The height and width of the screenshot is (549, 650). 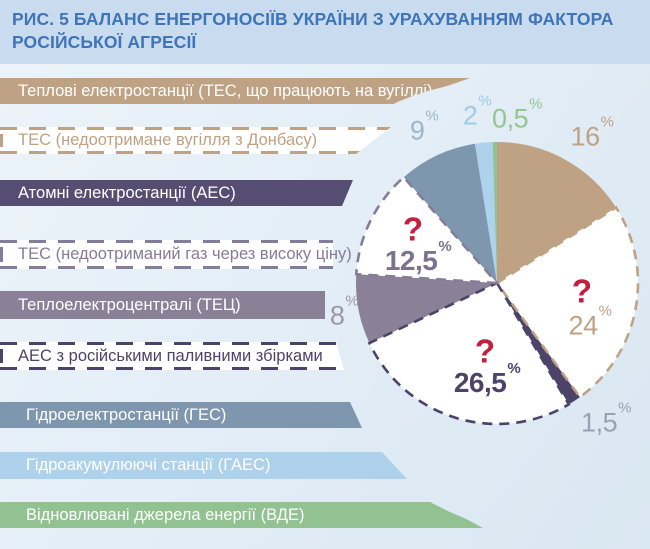 I want to click on pie-label-gaes: 2%, so click(x=477, y=111).